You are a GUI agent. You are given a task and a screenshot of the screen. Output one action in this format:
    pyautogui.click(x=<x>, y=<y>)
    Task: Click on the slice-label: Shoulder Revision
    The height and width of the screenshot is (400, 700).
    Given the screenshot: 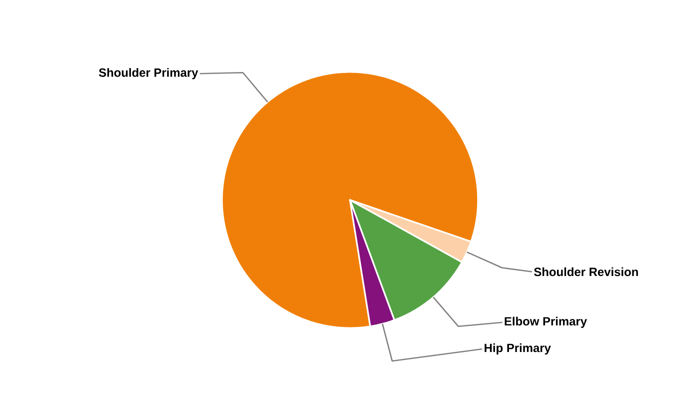 What is the action you would take?
    pyautogui.click(x=586, y=271)
    